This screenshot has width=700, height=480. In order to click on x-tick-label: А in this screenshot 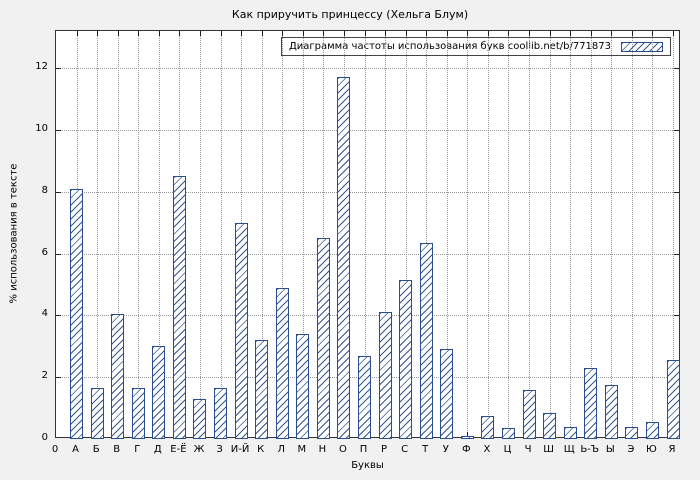, I will do `click(75, 449)`.